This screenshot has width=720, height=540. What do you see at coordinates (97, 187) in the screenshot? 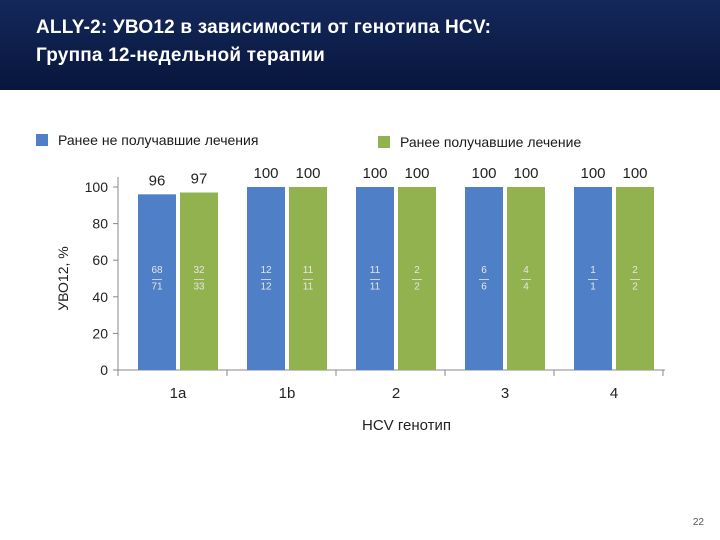
I see `y-tick-label: 100` at bounding box center [97, 187].